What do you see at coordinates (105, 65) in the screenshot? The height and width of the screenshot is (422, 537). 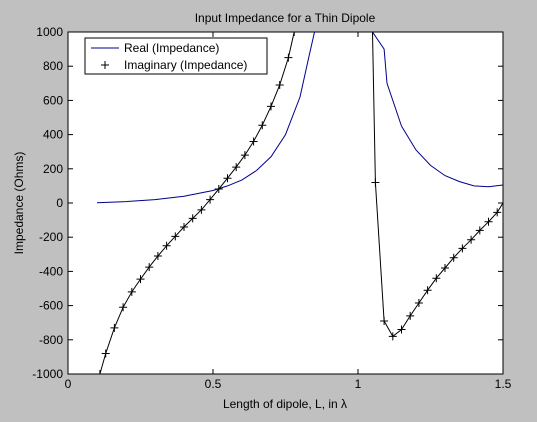 I see `legend-swatch-marker` at bounding box center [105, 65].